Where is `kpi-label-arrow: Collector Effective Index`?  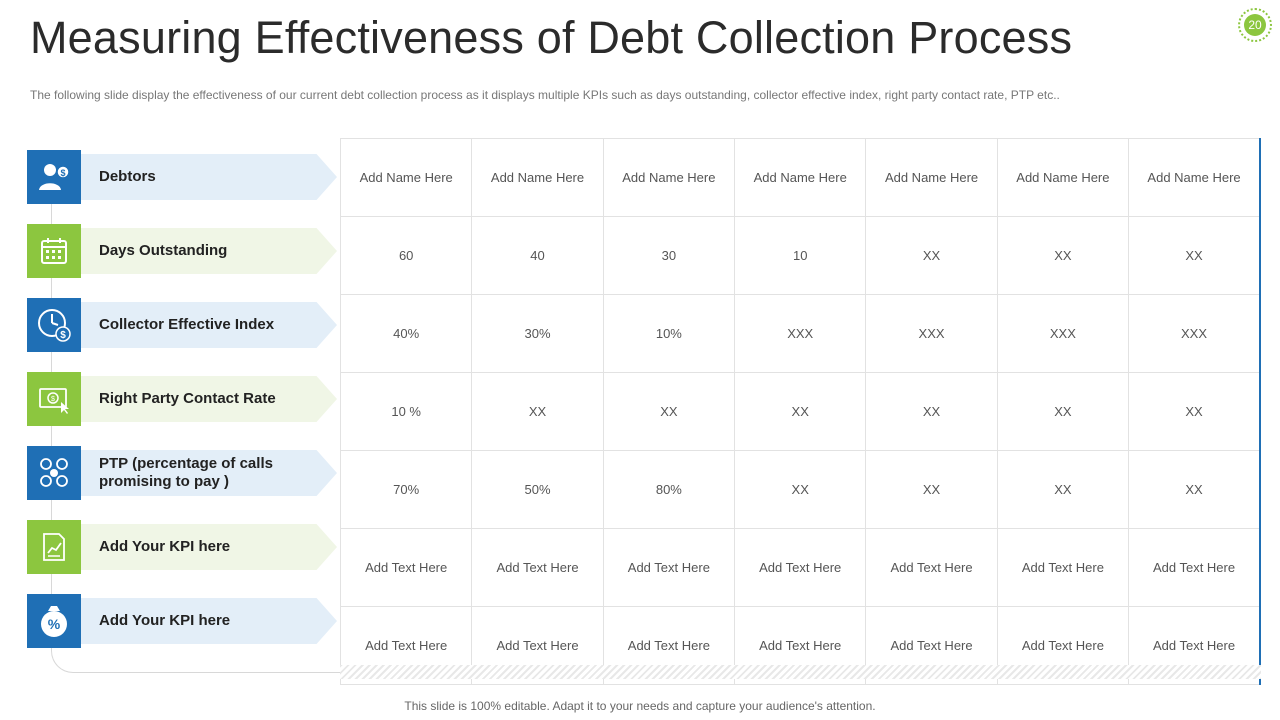
kpi-label-arrow: Collector Effective Index is located at coordinates (209, 325).